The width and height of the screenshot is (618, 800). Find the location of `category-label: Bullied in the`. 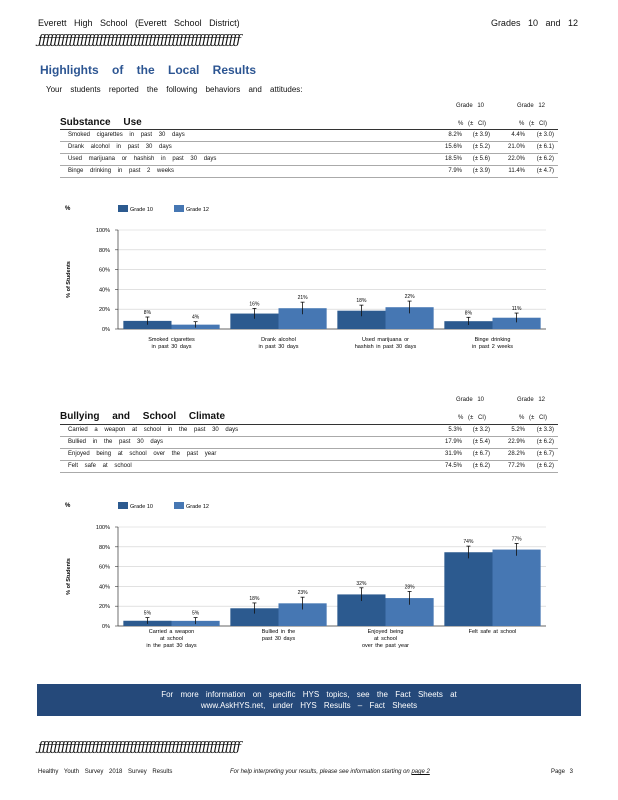

category-label: Bullied in the is located at coordinates (279, 632).